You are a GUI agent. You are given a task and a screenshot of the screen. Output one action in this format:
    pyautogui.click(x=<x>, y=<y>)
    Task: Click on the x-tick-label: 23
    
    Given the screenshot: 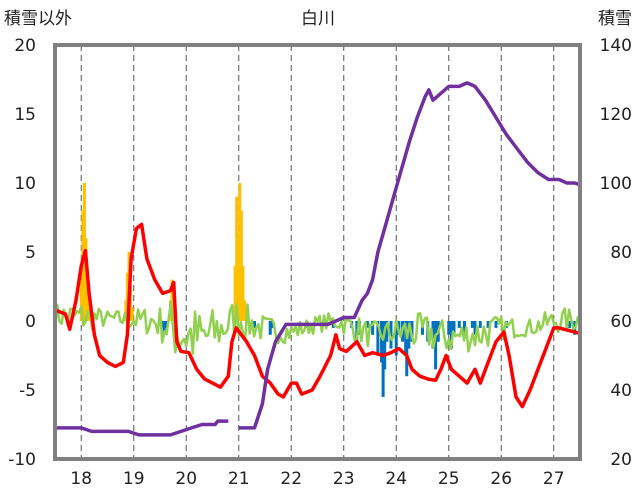 What is the action you would take?
    pyautogui.click(x=344, y=479)
    